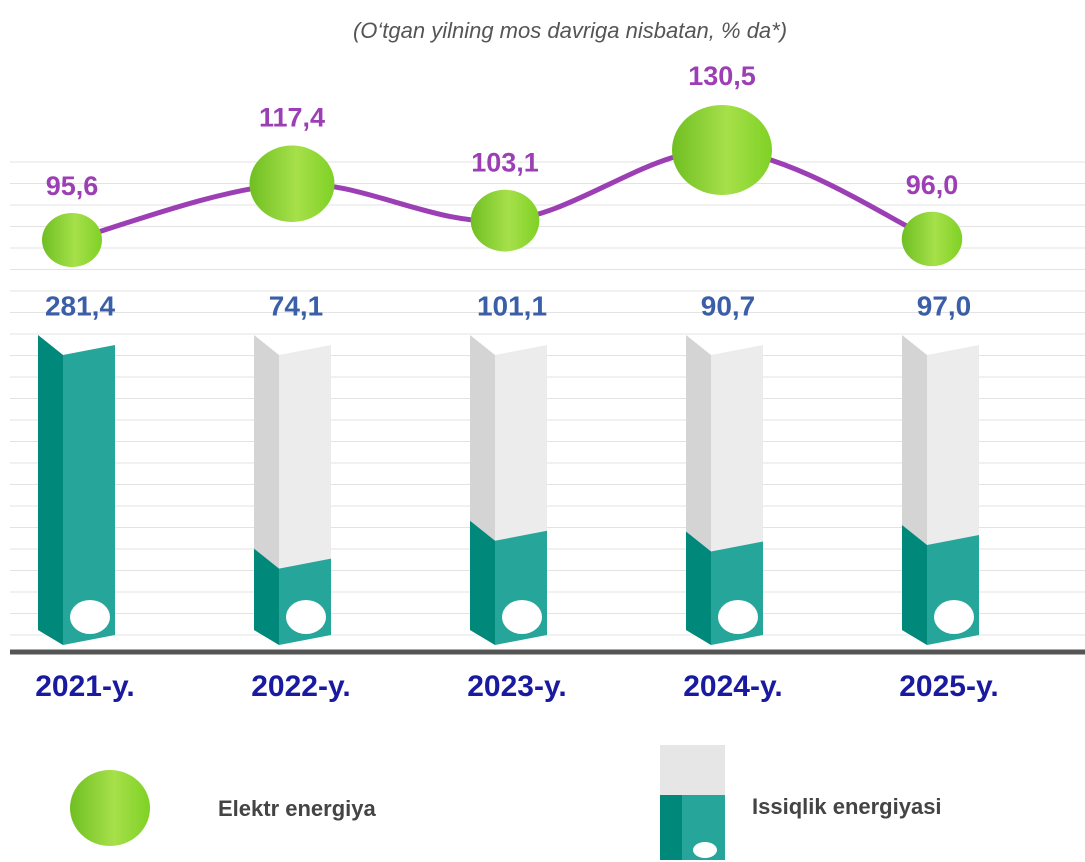  Describe the element at coordinates (932, 185) in the screenshot. I see `value-label: 96,0` at that location.